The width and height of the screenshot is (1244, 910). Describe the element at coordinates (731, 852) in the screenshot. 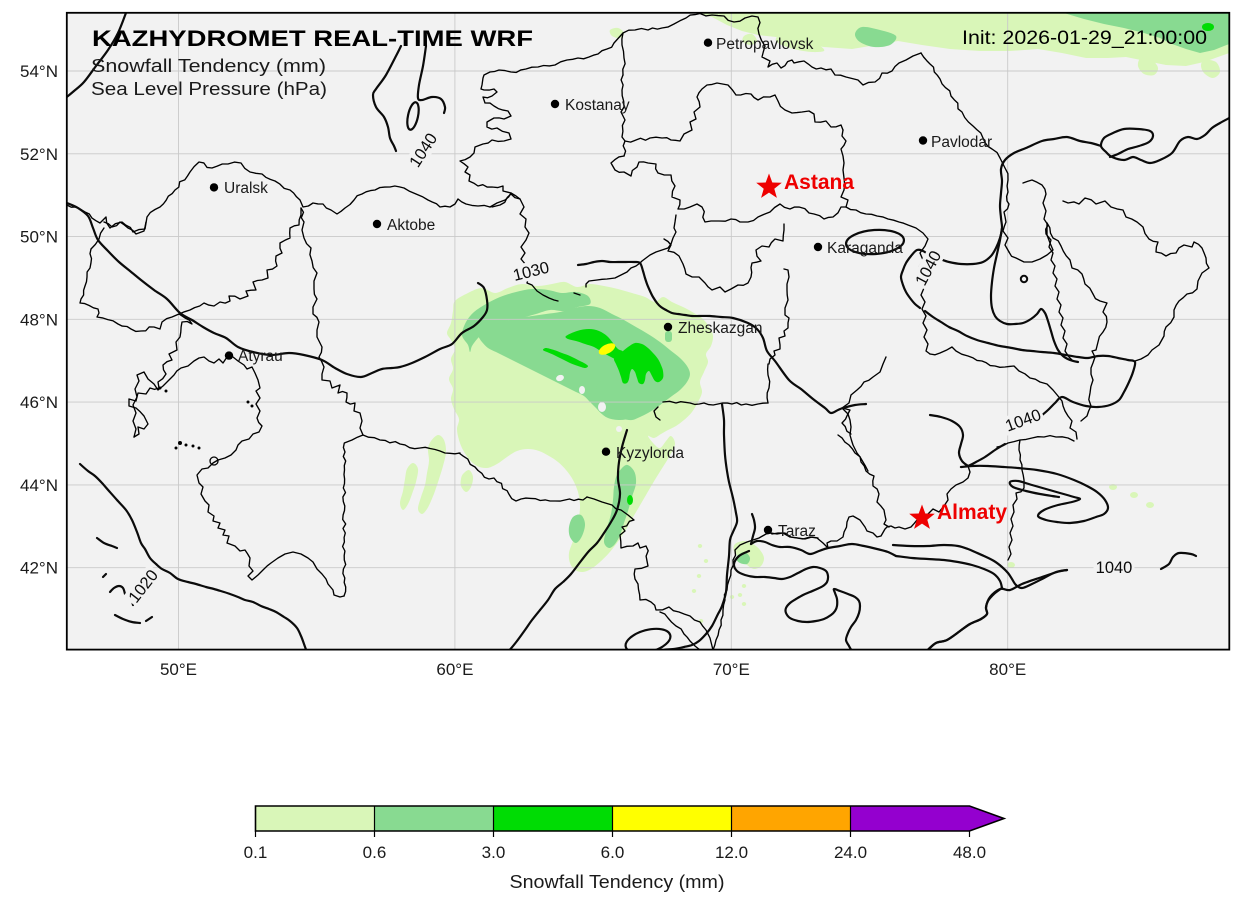

I see `svg-text: 12.0` at that location.